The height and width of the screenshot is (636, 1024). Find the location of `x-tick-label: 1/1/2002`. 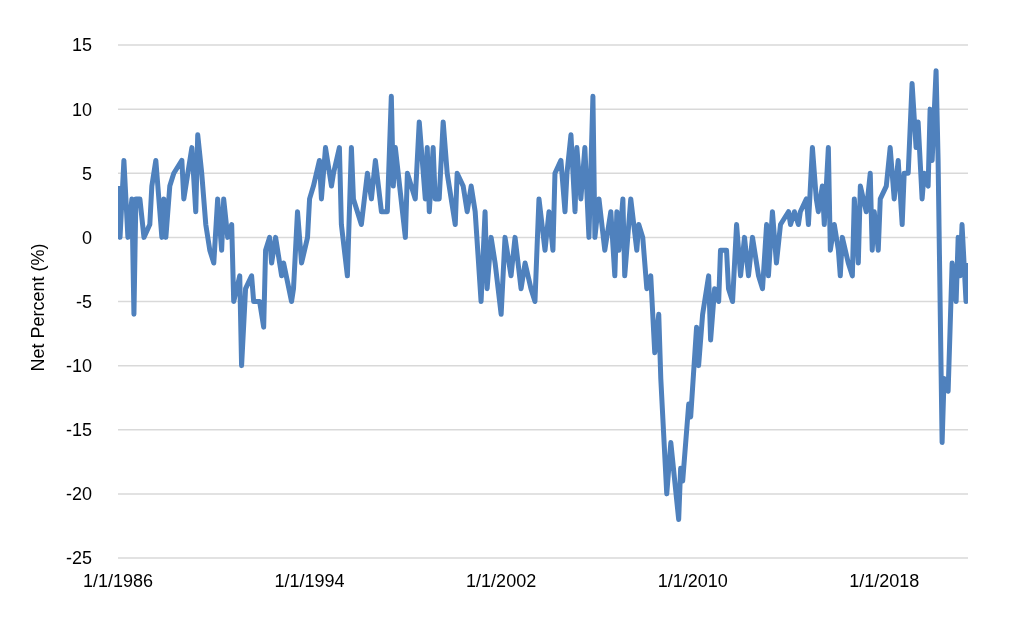

x-tick-label: 1/1/2002 is located at coordinates (501, 580).